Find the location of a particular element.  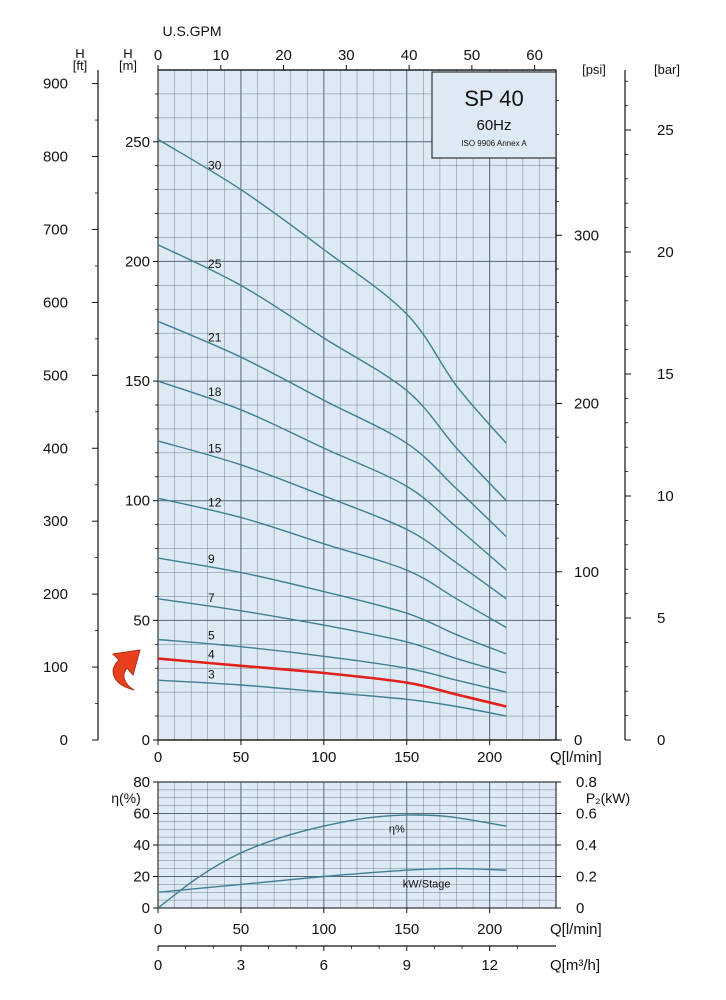

curve-label-15: 15 is located at coordinates (215, 449).